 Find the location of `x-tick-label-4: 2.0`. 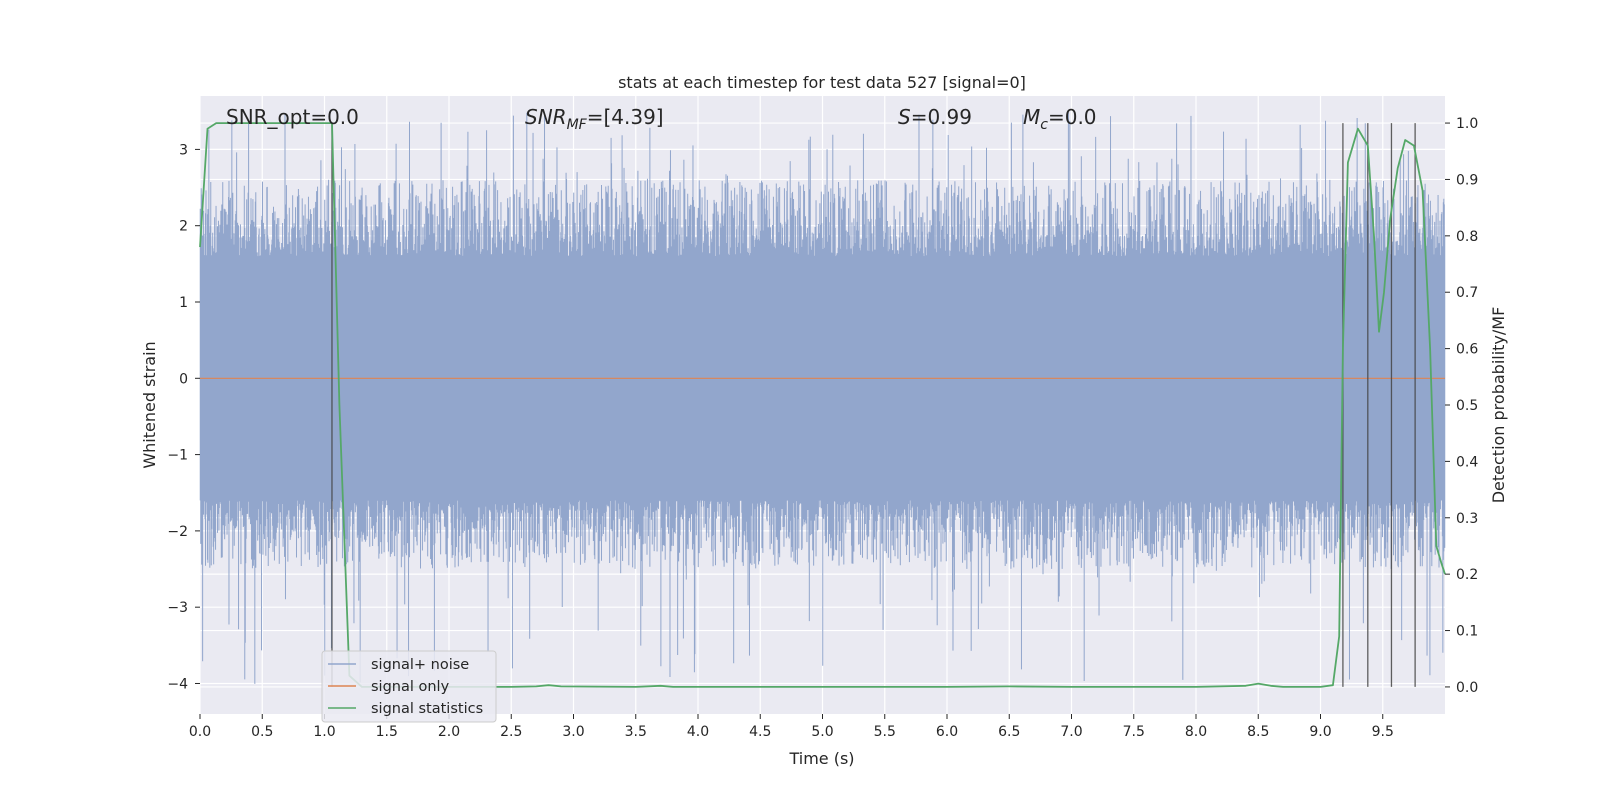

x-tick-label-4: 2.0 is located at coordinates (449, 732).